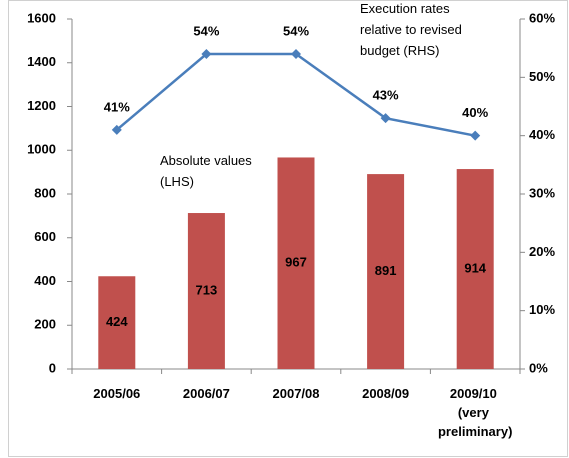 This screenshot has width=569, height=458. What do you see at coordinates (385, 393) in the screenshot?
I see `x-tick-label: 2008/09` at bounding box center [385, 393].